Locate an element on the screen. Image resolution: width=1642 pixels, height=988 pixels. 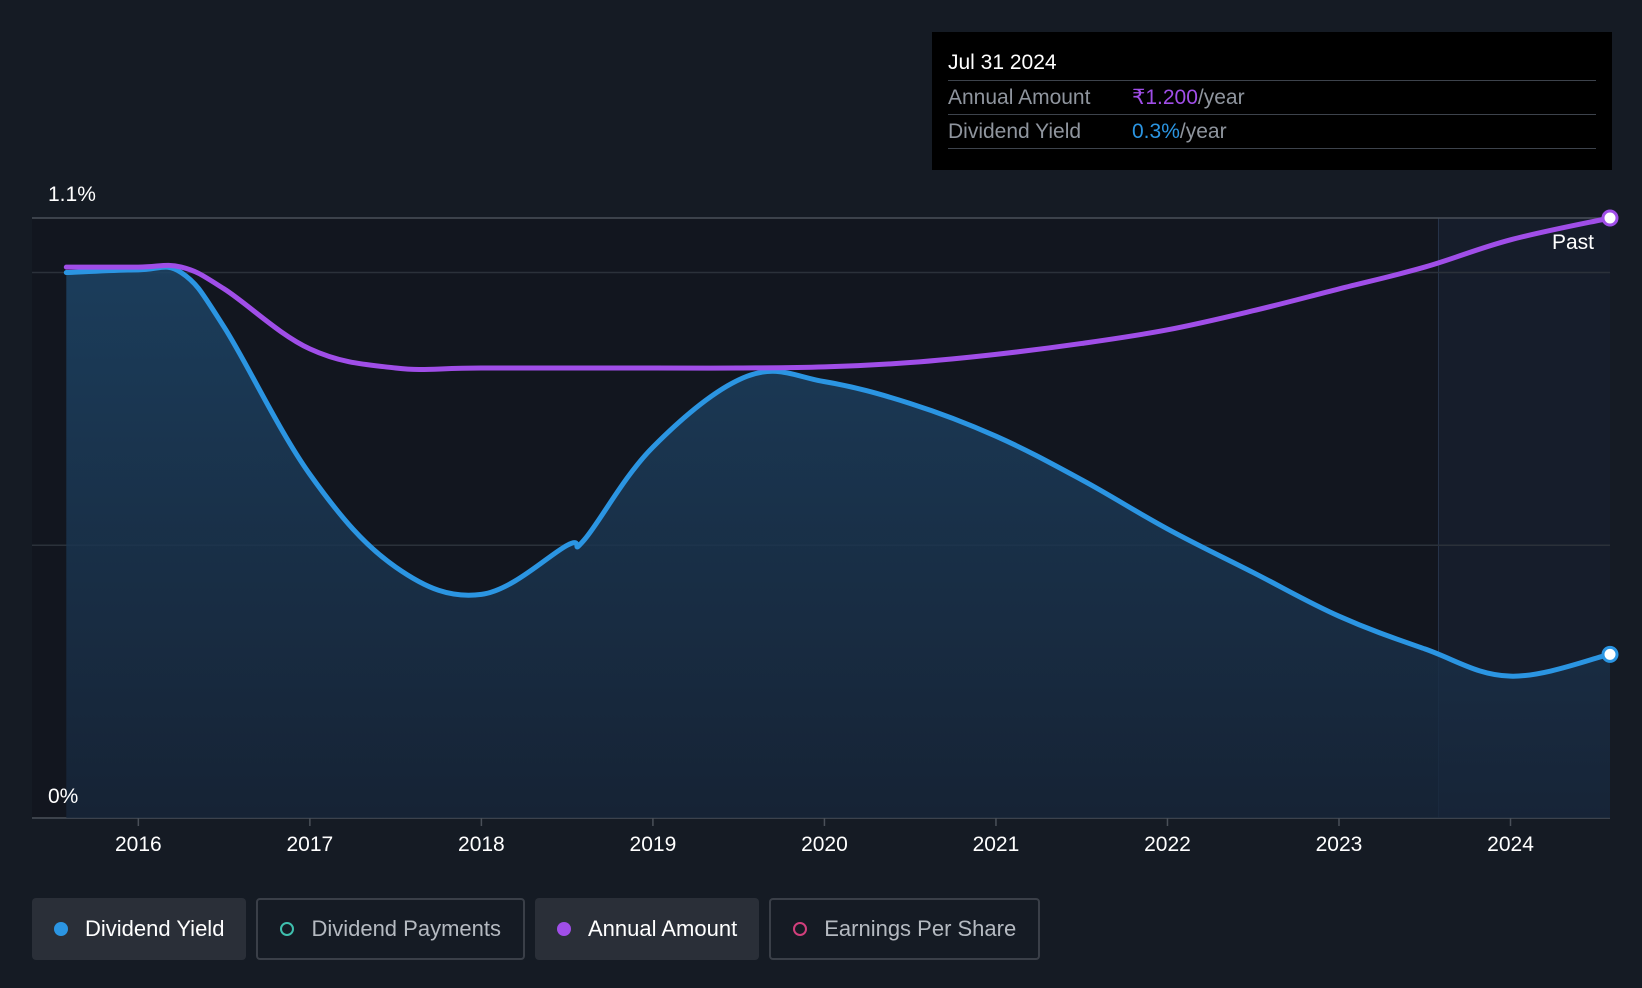
x-tick-label: 2018 is located at coordinates (481, 844).